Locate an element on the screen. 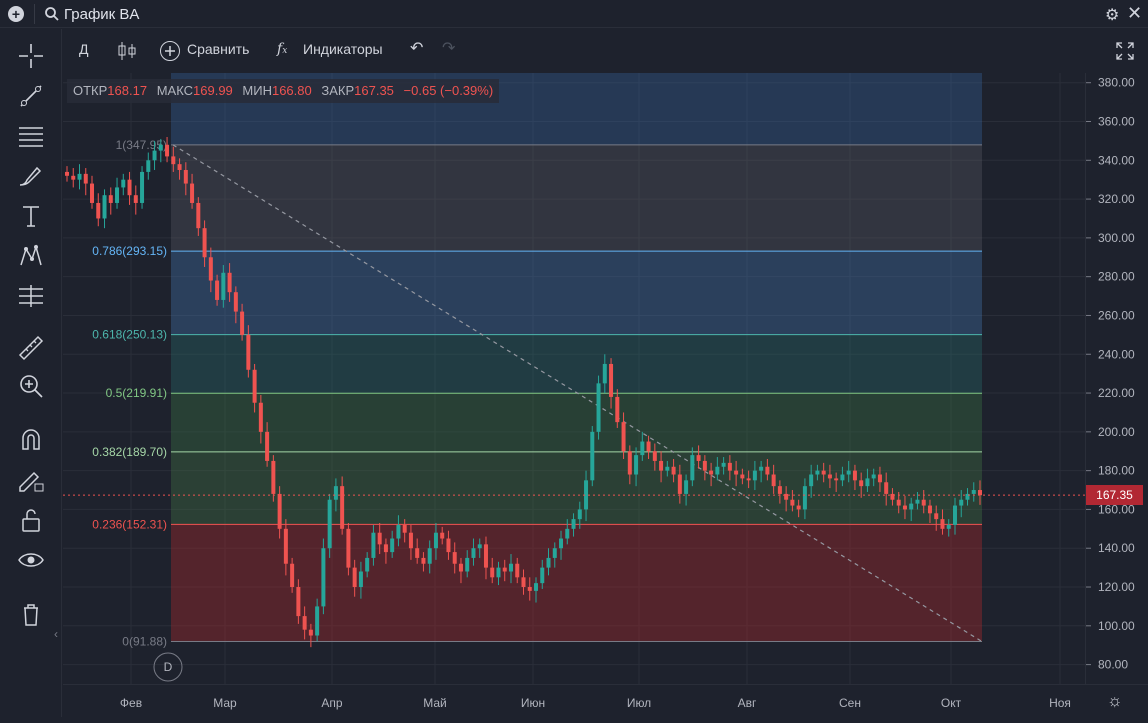 The height and width of the screenshot is (723, 1148). brush-icon is located at coordinates (31, 176).